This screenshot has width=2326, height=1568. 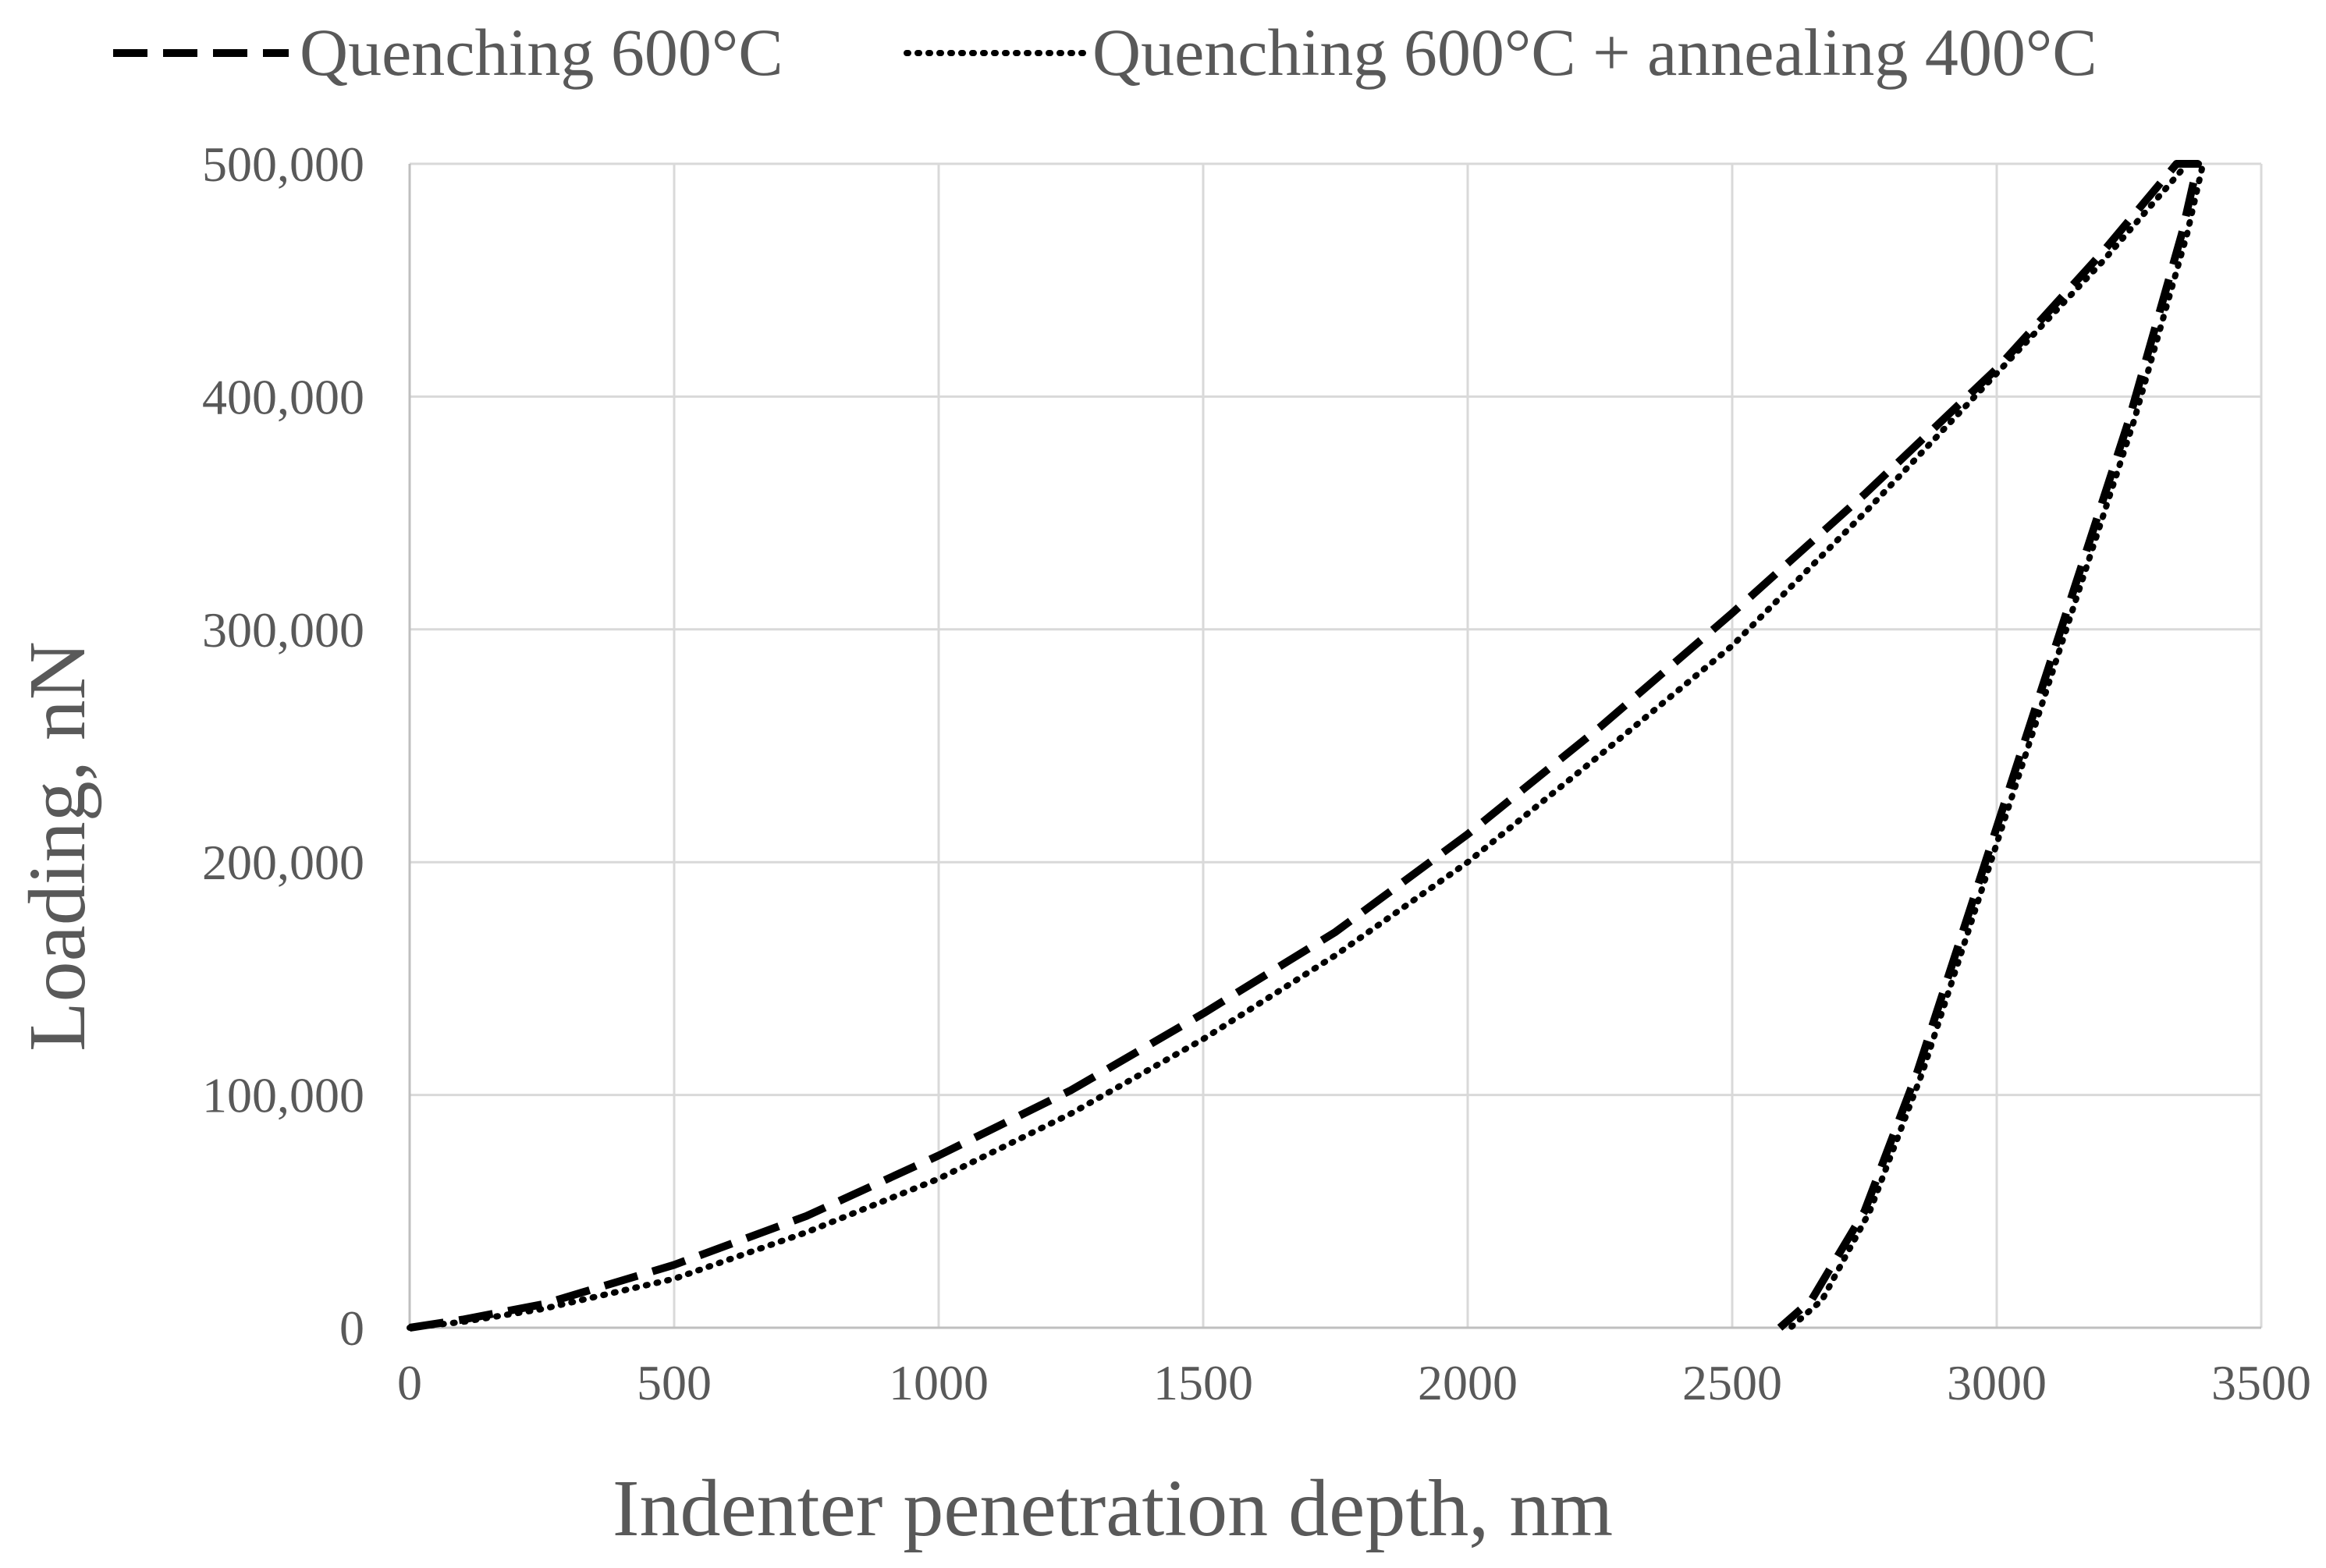 I want to click on x-tick-label: 1500, so click(x=1203, y=1383).